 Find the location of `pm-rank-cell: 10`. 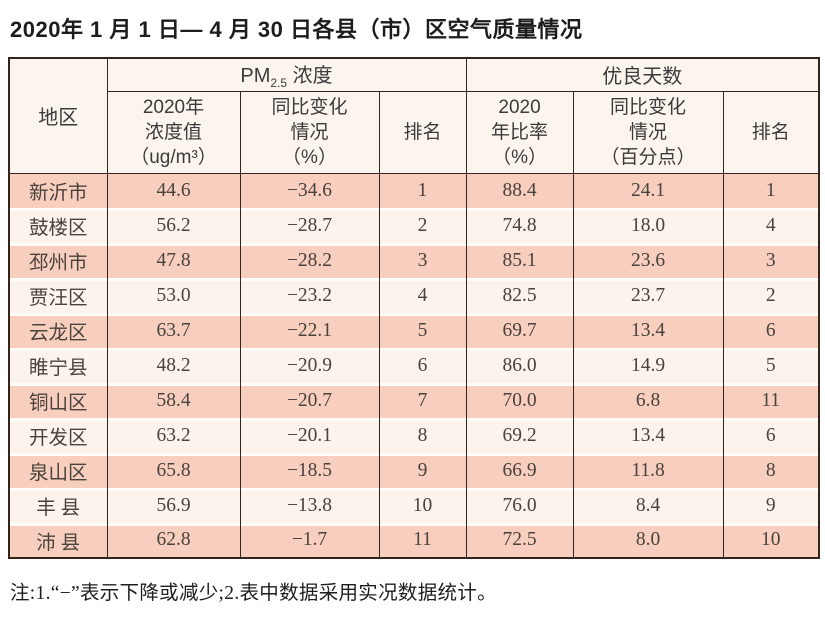

pm-rank-cell: 10 is located at coordinates (423, 505).